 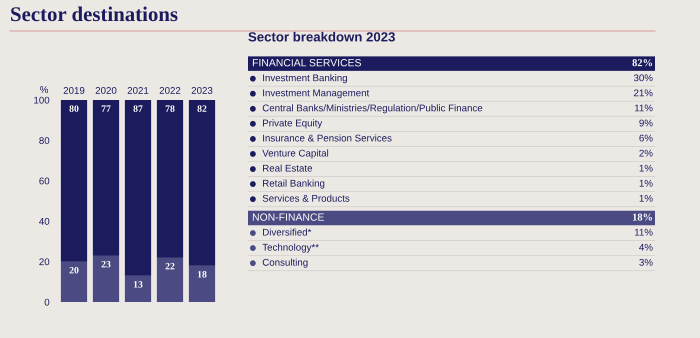 What do you see at coordinates (42, 100) in the screenshot?
I see `y-tick-label: 100` at bounding box center [42, 100].